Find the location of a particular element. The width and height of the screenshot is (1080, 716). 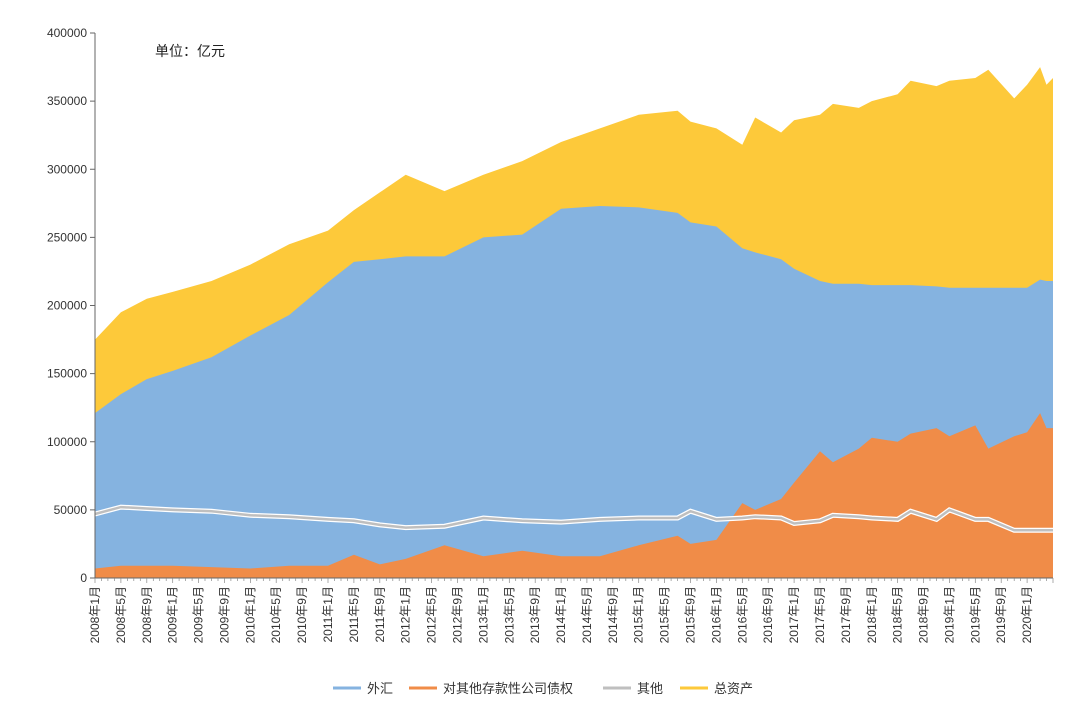

x-tick-label: 2011年9月 is located at coordinates (380, 614).